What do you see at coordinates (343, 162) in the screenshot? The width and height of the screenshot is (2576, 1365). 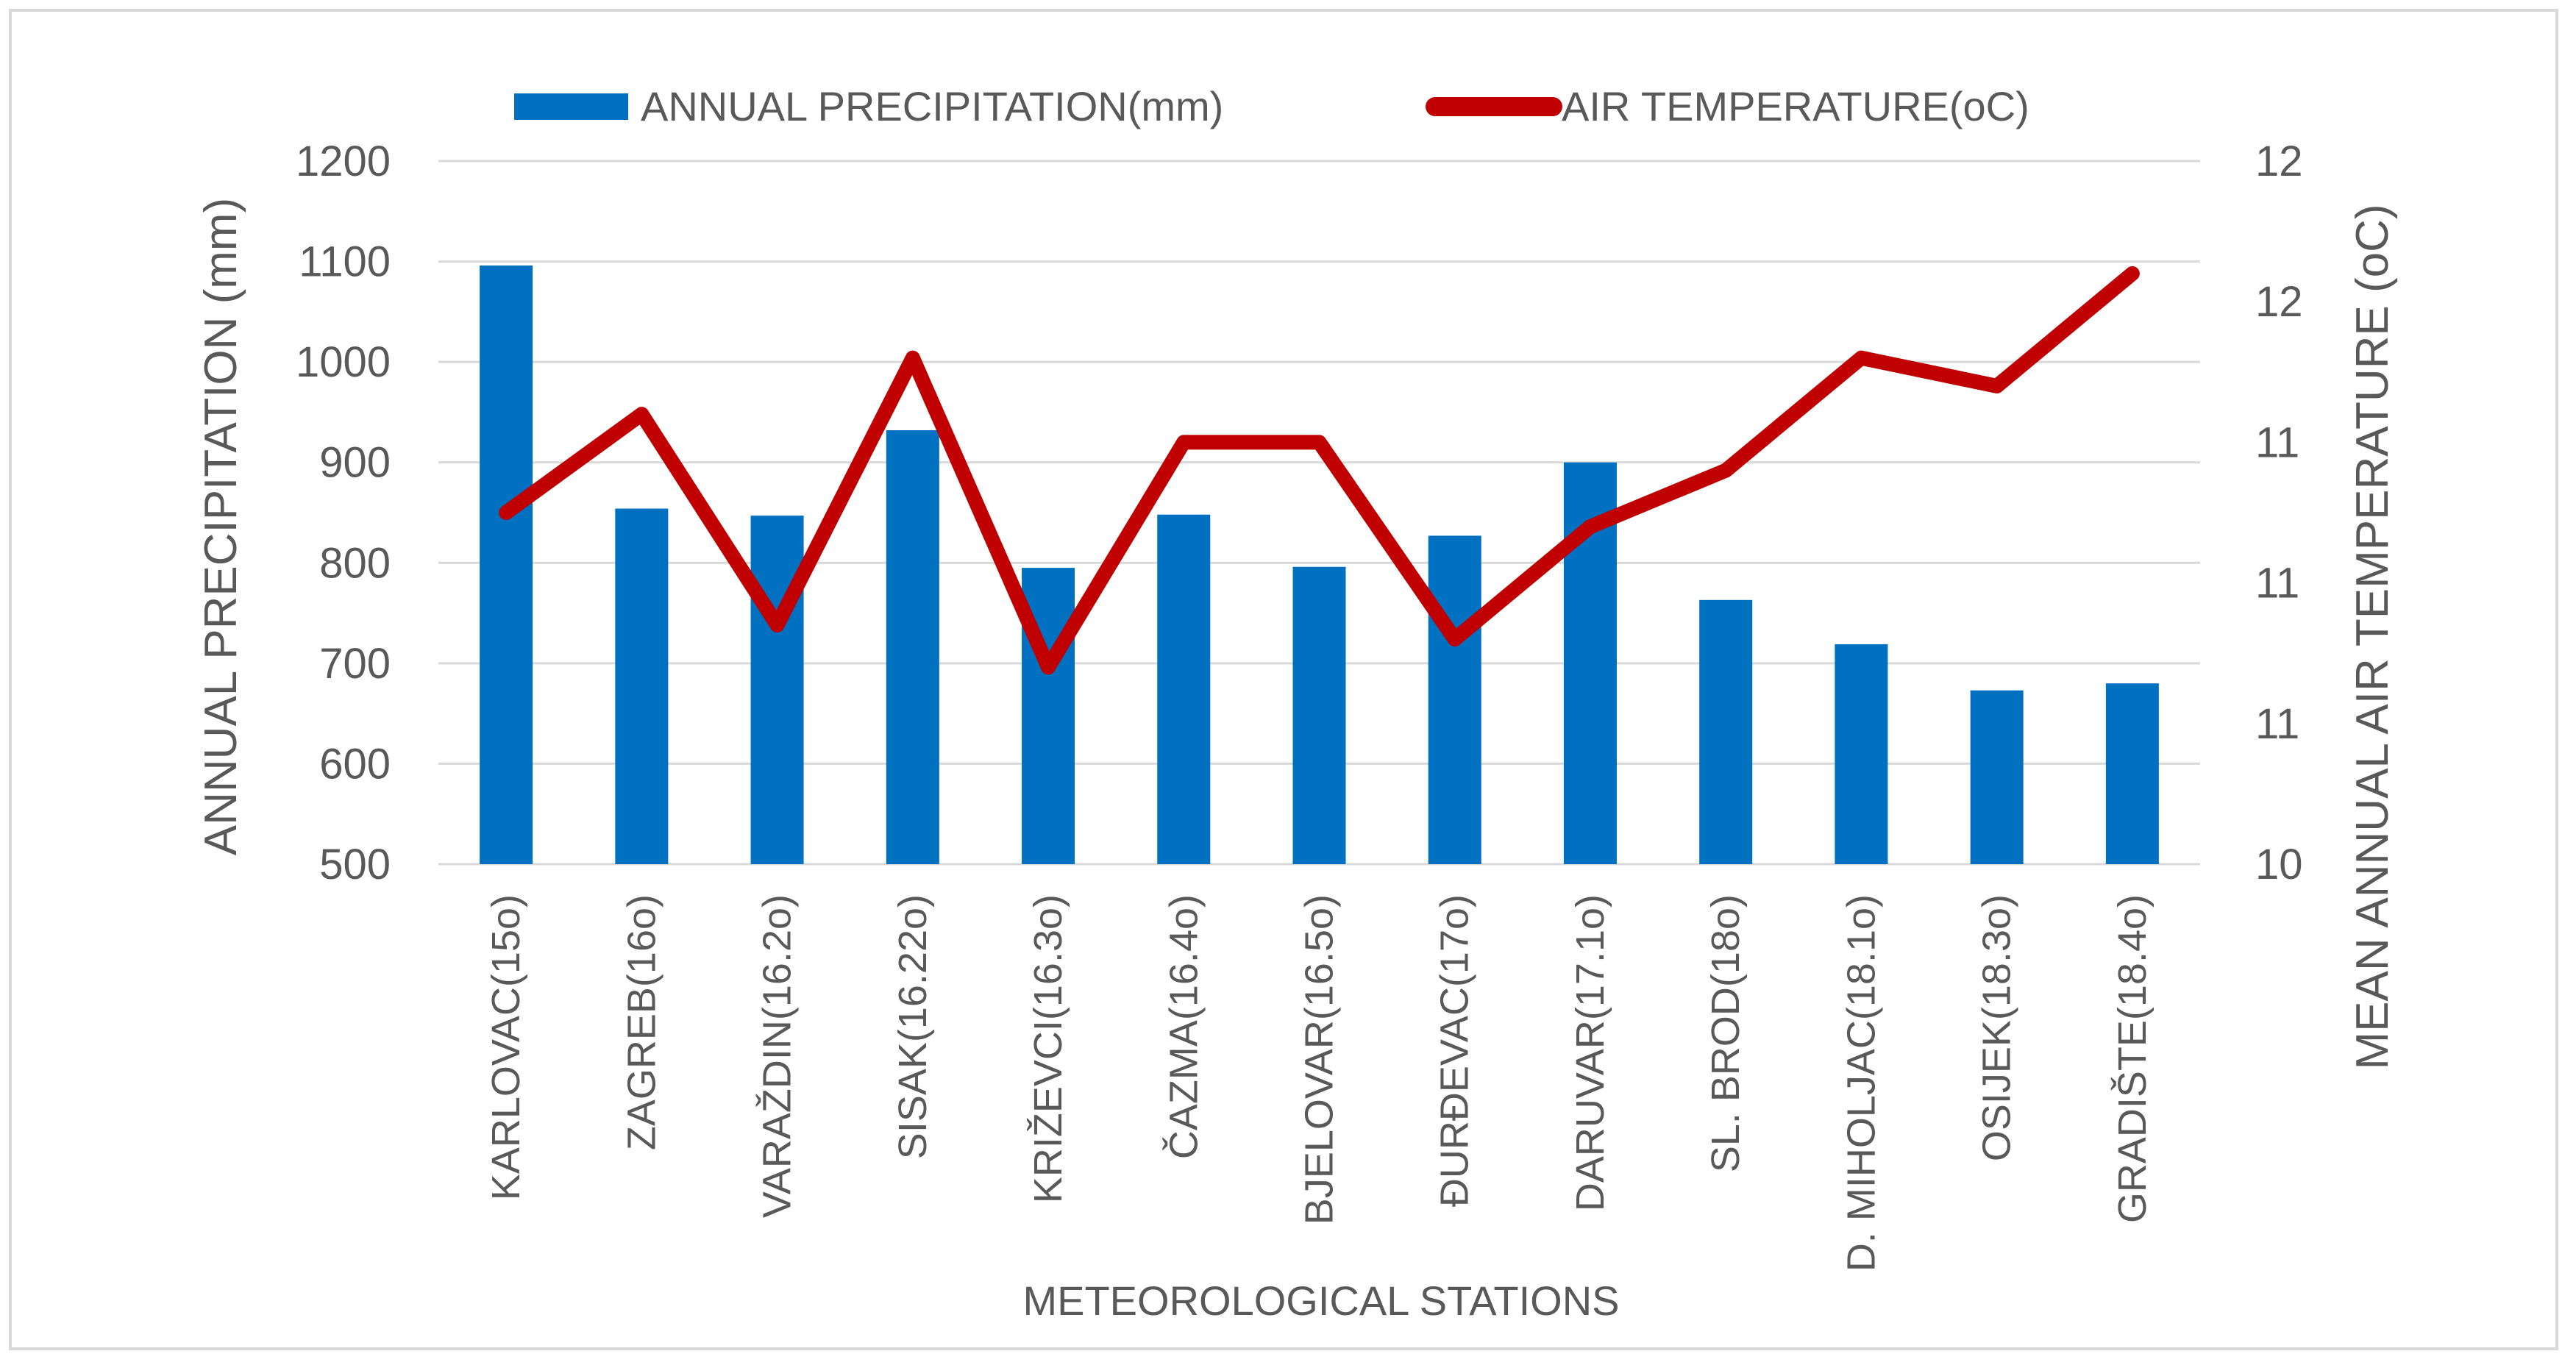 I see `y-tick-label: 1200` at bounding box center [343, 162].